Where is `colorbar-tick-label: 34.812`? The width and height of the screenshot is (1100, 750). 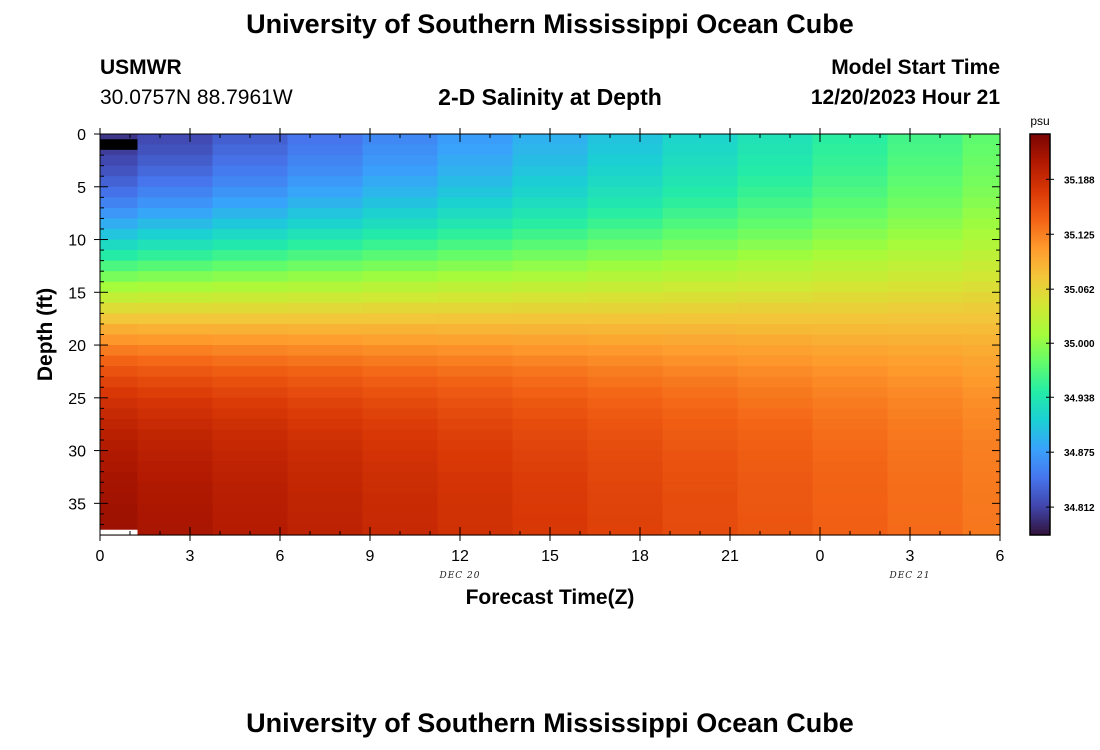 colorbar-tick-label: 34.812 is located at coordinates (1079, 508).